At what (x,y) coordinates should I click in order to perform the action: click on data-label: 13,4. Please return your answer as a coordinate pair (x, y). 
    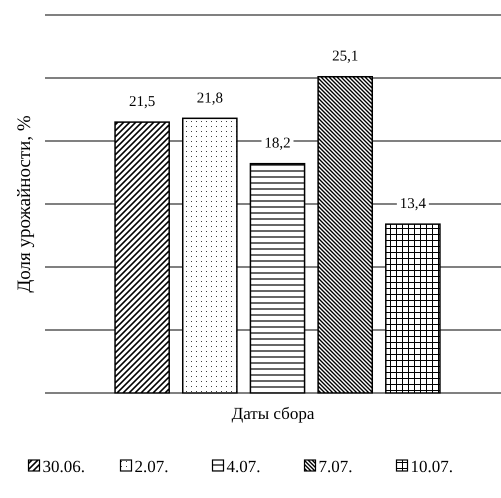
    Looking at the image, I should click on (413, 204).